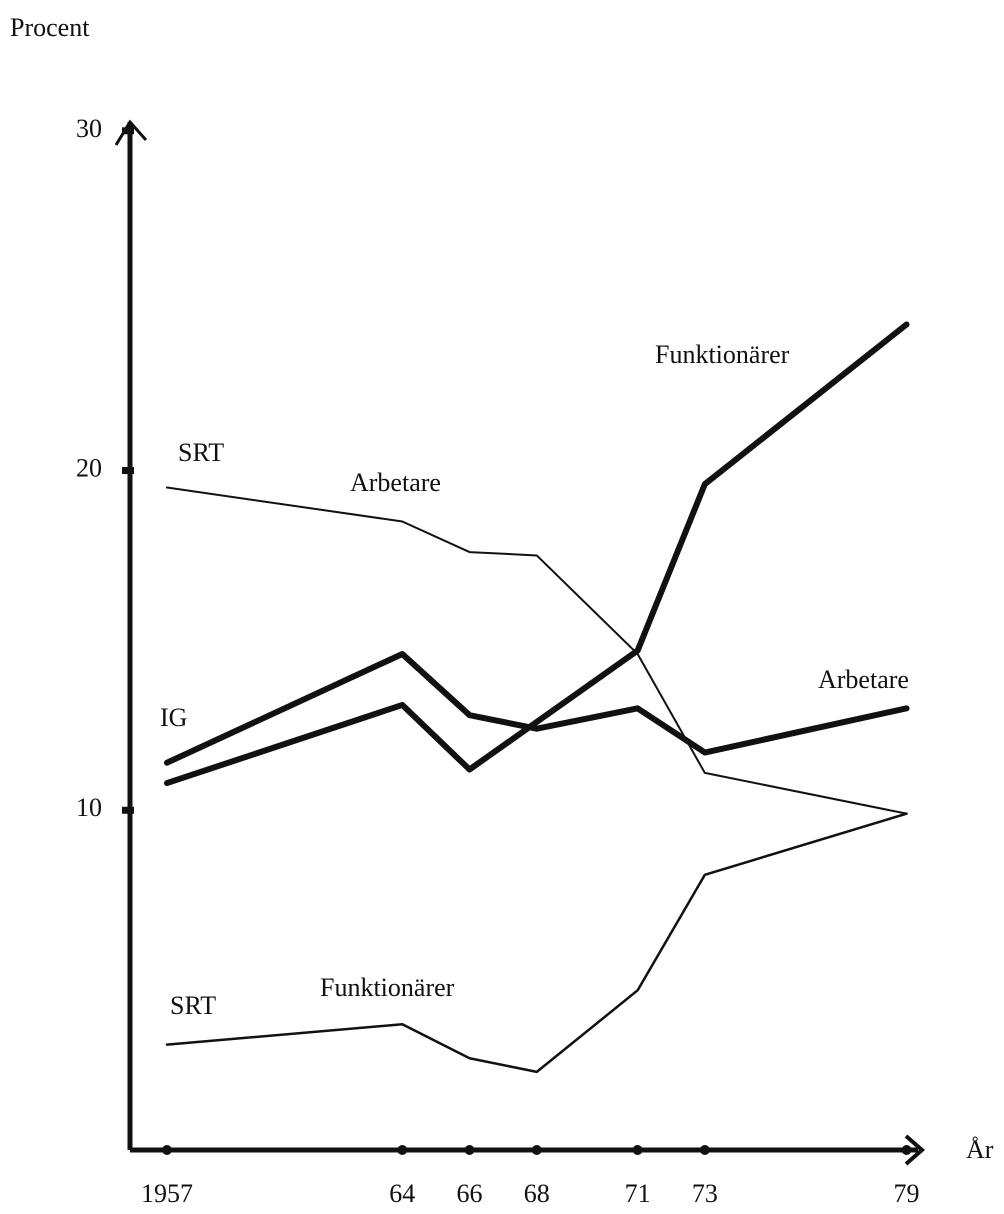 The height and width of the screenshot is (1214, 1004). Describe the element at coordinates (907, 1193) in the screenshot. I see `x-tick-label: 79` at that location.